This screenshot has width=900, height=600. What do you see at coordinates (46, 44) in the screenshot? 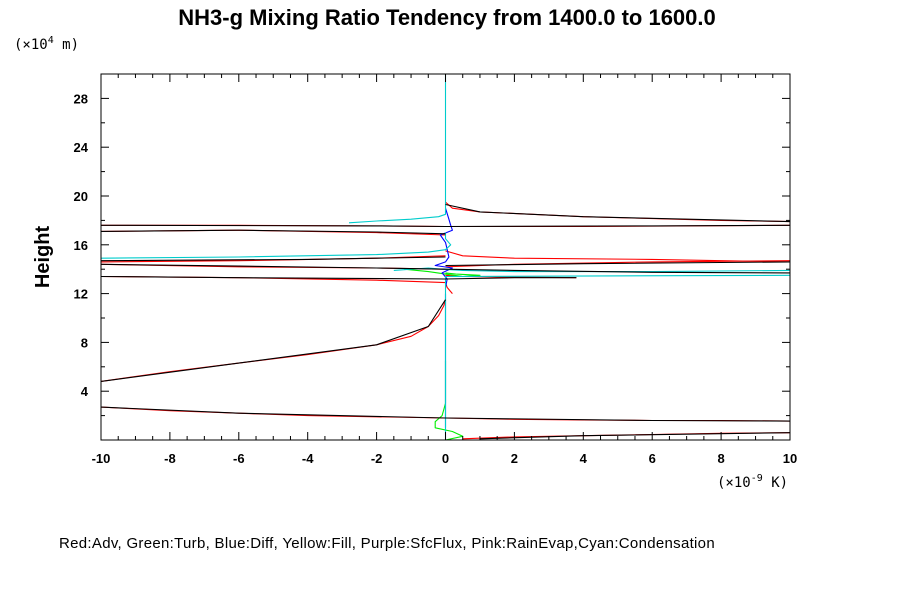
I see `y-units-label: (×104 m)` at bounding box center [46, 44].